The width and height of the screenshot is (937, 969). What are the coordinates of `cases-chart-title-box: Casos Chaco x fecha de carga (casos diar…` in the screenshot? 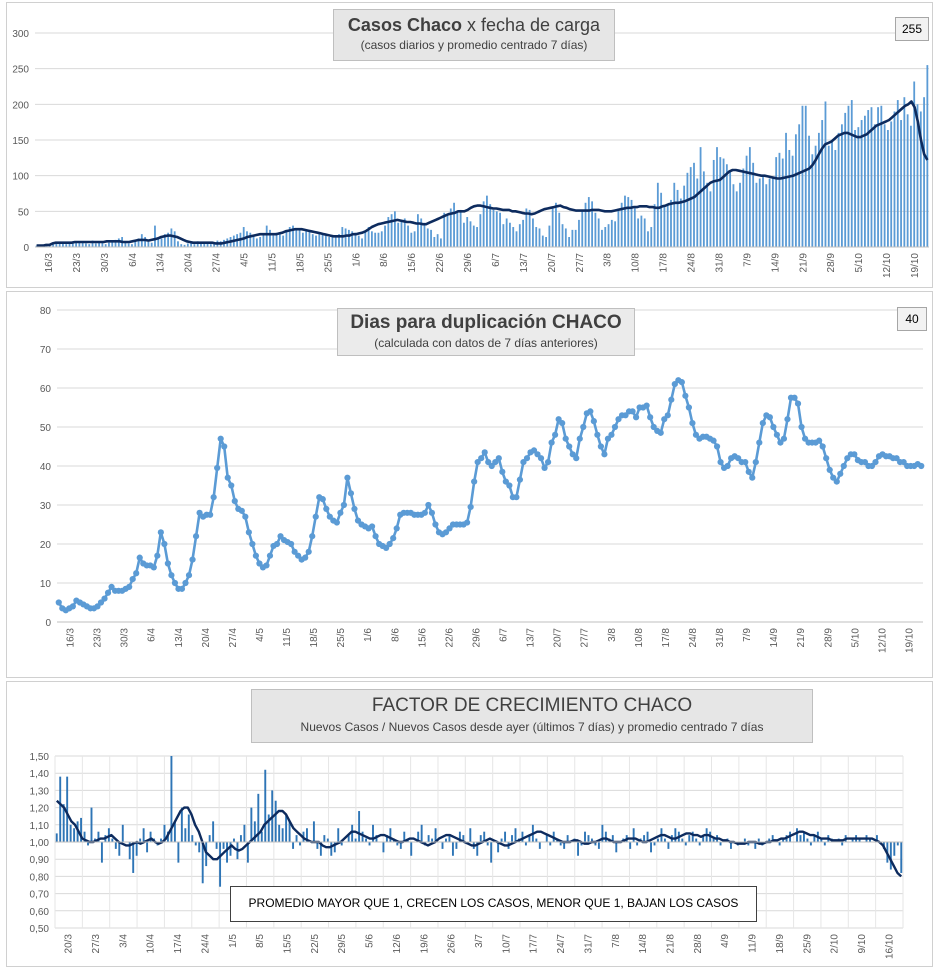 It's located at (474, 35).